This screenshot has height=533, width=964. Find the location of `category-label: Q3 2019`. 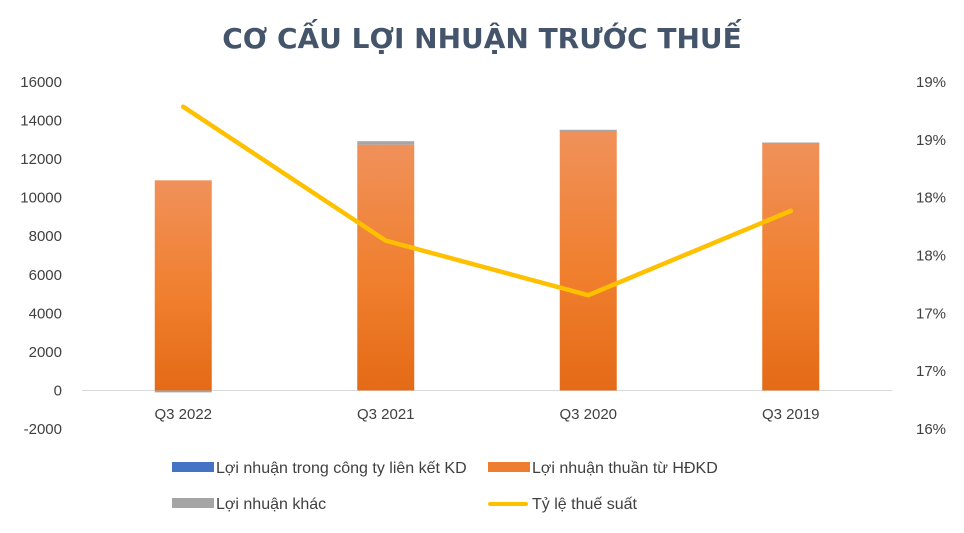

category-label: Q3 2019 is located at coordinates (791, 414).